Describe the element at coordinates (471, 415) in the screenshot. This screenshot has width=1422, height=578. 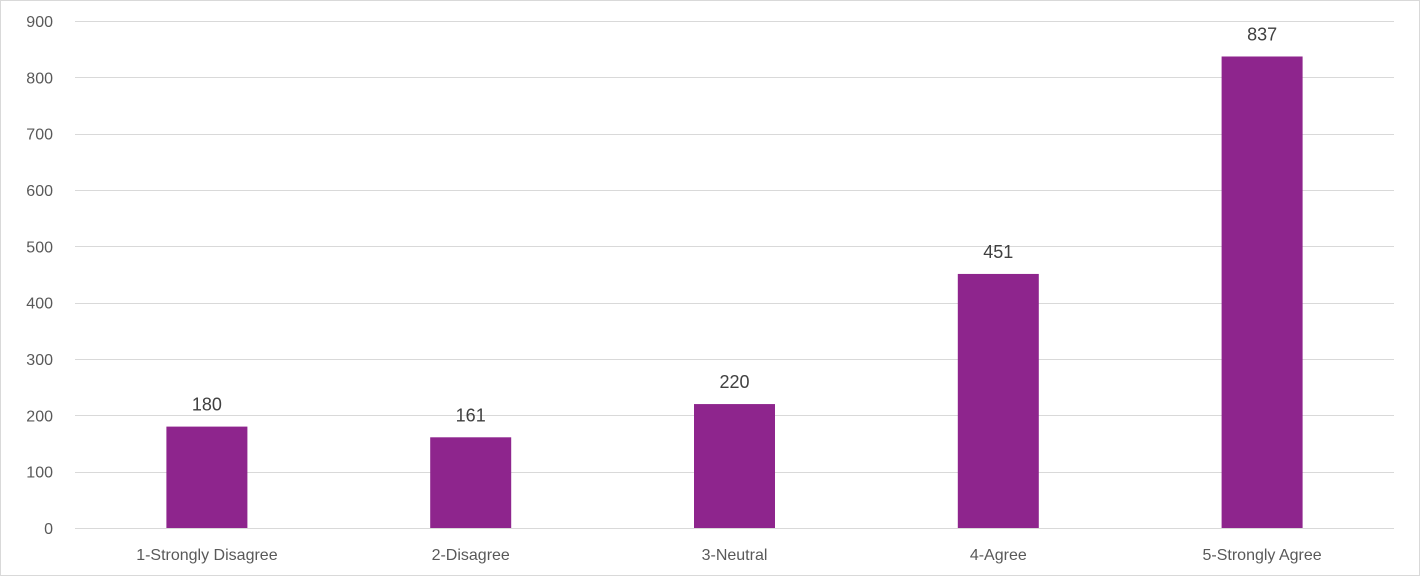
I see `data-label: 161` at that location.